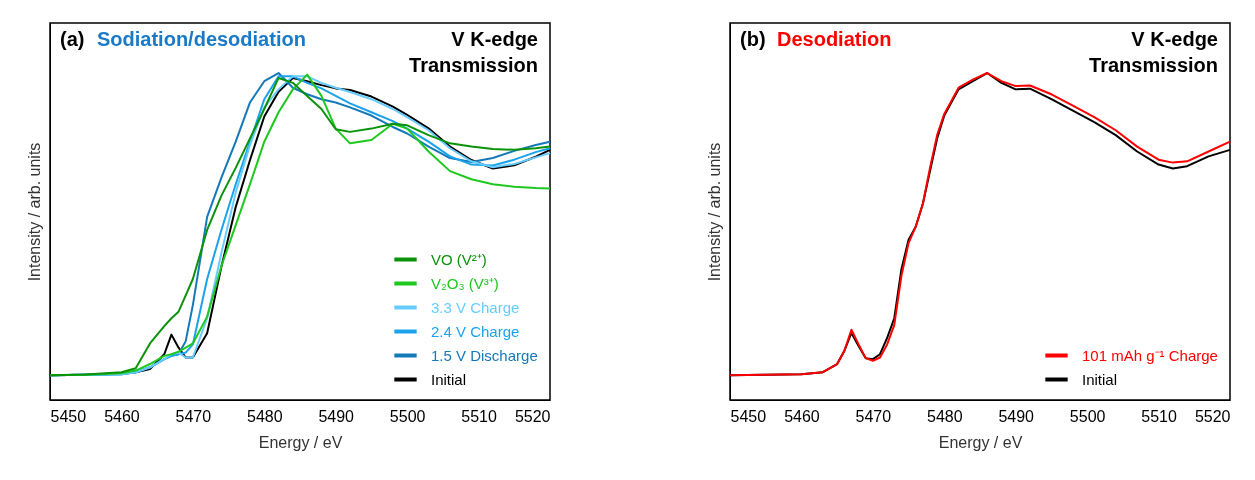  I want to click on text: (a), so click(72, 39).